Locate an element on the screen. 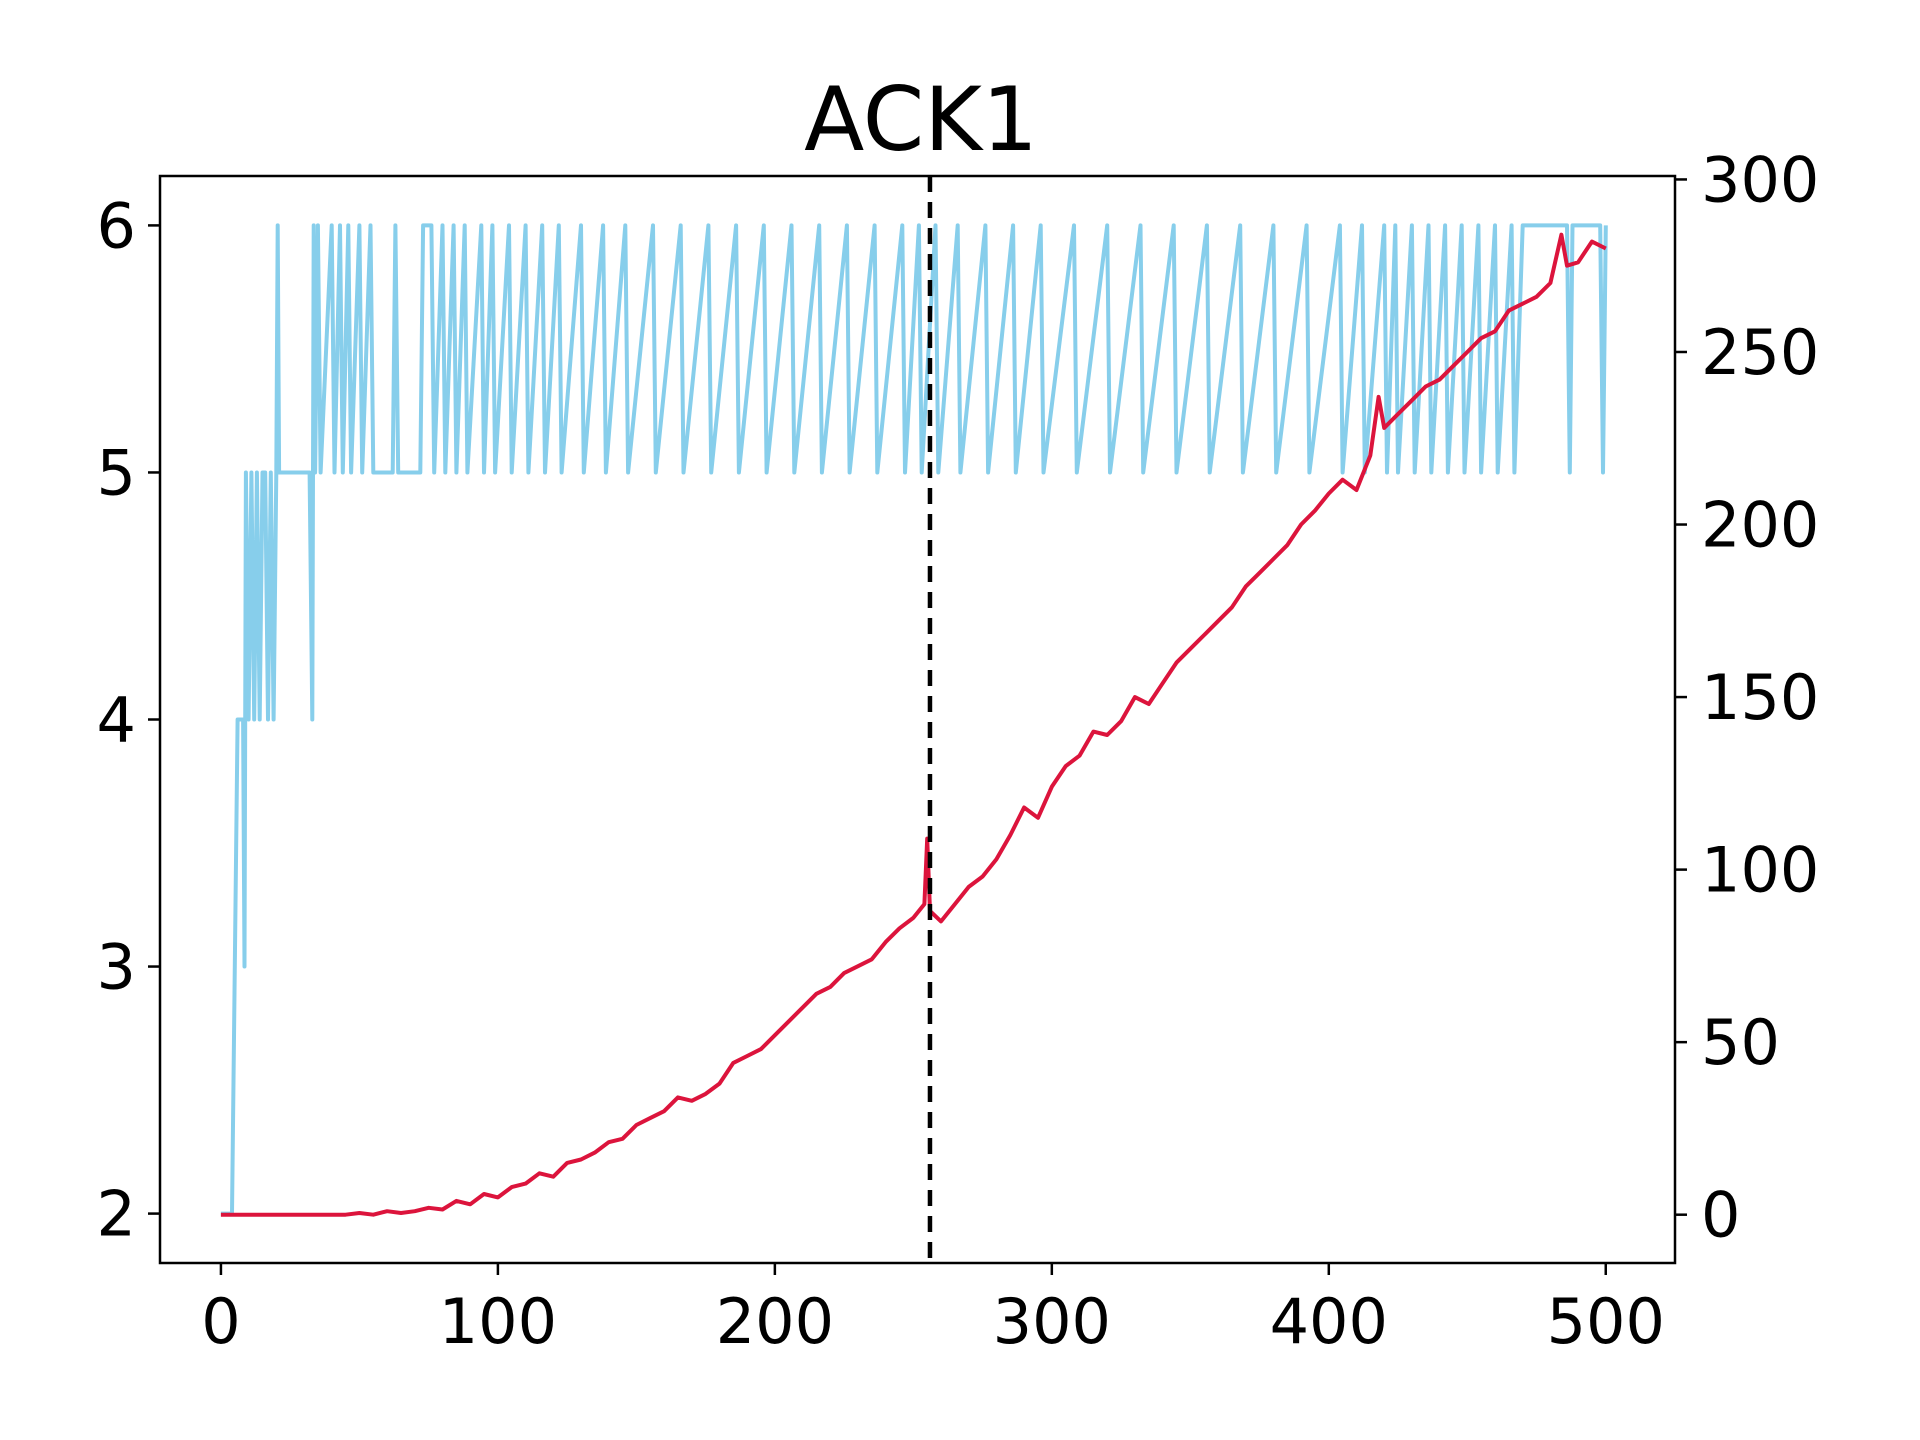 Image resolution: width=1920 pixels, height=1440 pixels. y-axis-right: 0 50 100 150 200 250 300 is located at coordinates (1747, 697).